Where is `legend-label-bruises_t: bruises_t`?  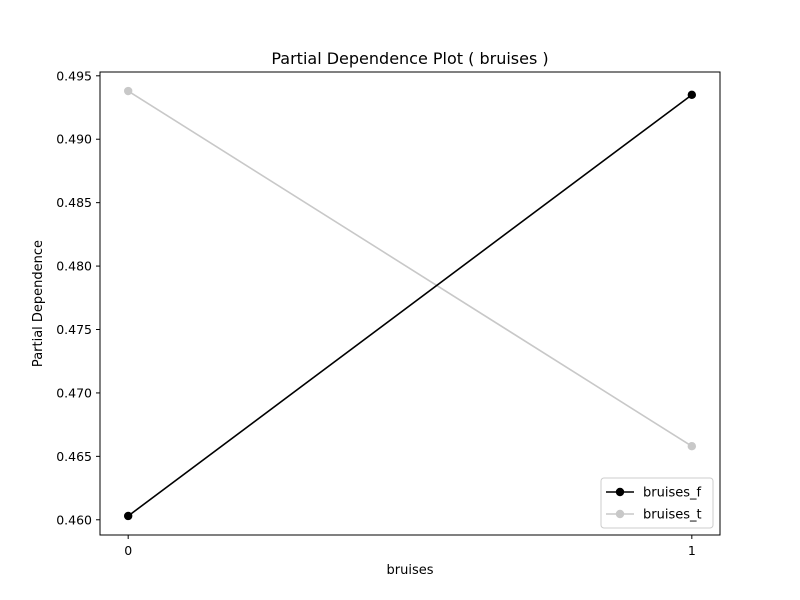
legend-label-bruises_t: bruises_t is located at coordinates (672, 515).